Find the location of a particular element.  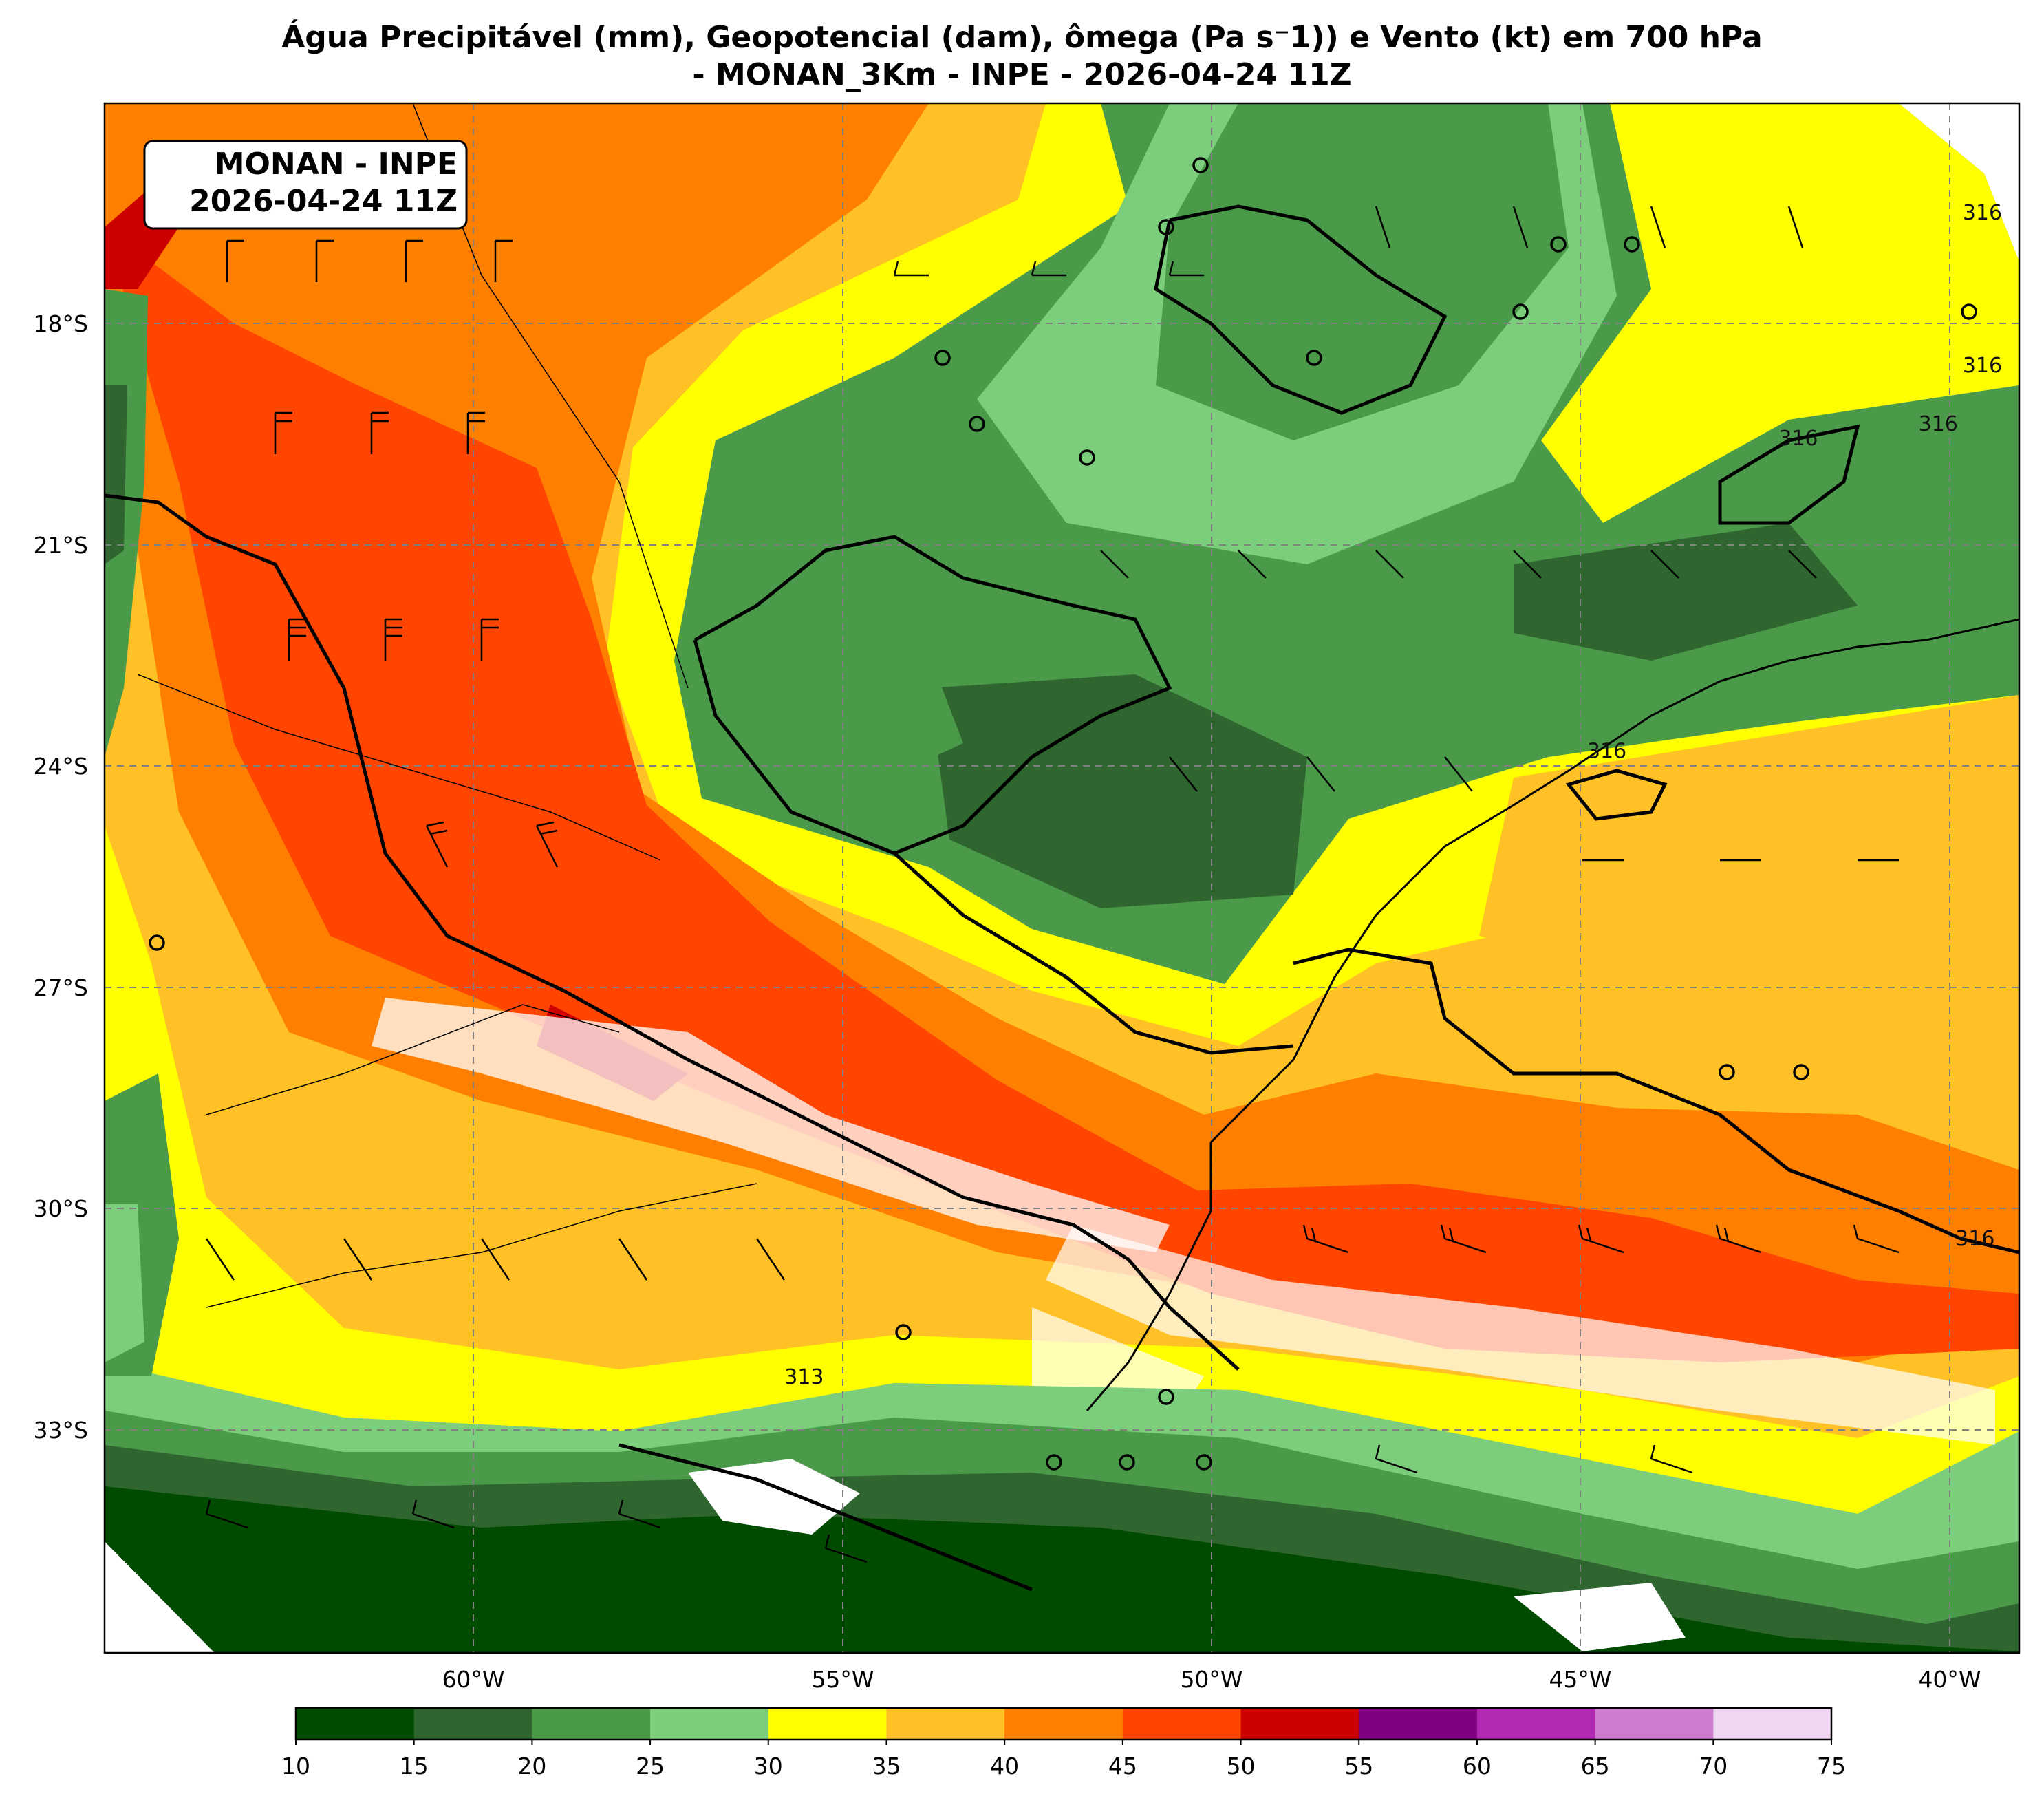

colorbar-tick-label: 60 is located at coordinates (1478, 1766).